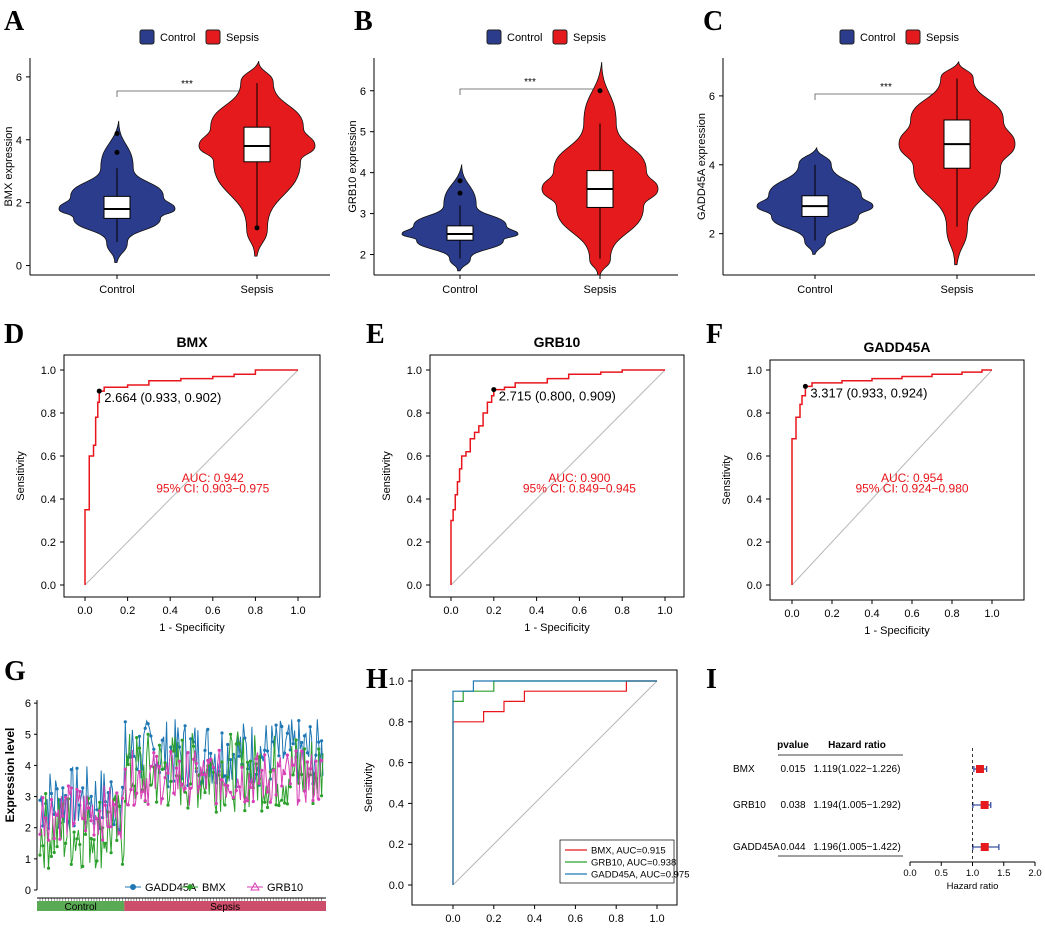 The width and height of the screenshot is (1045, 929). What do you see at coordinates (81, 907) in the screenshot?
I see `group-label-control: Control` at bounding box center [81, 907].